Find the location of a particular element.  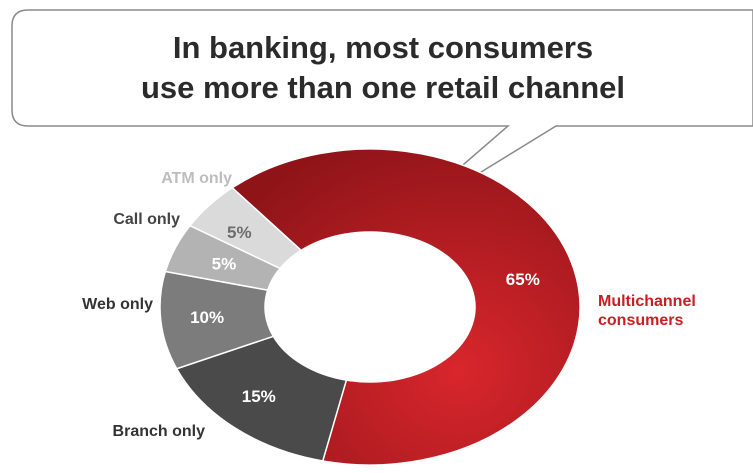

slice-branch-only is located at coordinates (261, 398).